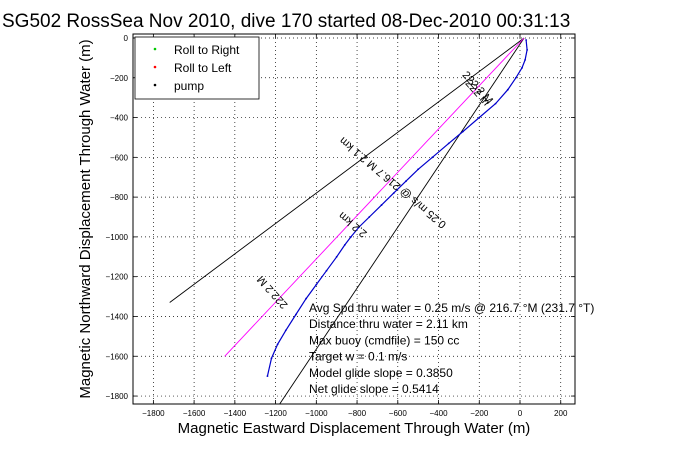 The height and width of the screenshot is (454, 681). What do you see at coordinates (235, 413) in the screenshot?
I see `x-tick-label: −1400` at bounding box center [235, 413].